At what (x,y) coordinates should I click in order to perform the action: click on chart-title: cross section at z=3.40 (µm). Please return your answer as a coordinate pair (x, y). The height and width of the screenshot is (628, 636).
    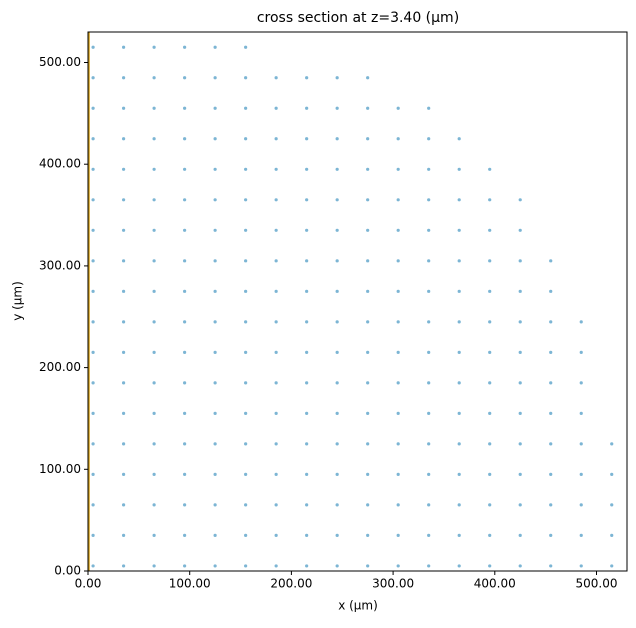
    Looking at the image, I should click on (358, 18).